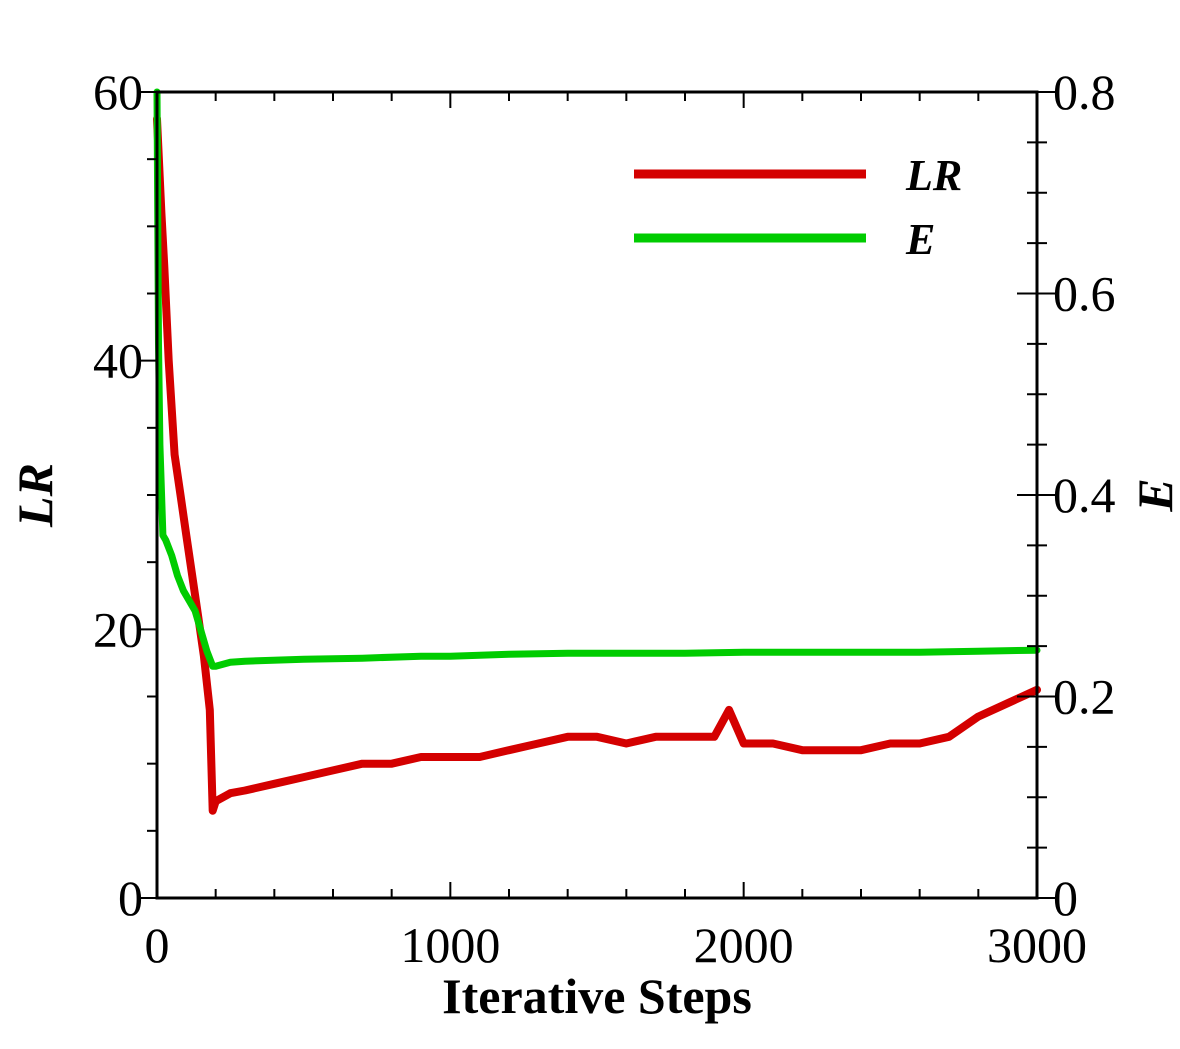  Describe the element at coordinates (35, 495) in the screenshot. I see `y-axis-left-title: LR` at that location.